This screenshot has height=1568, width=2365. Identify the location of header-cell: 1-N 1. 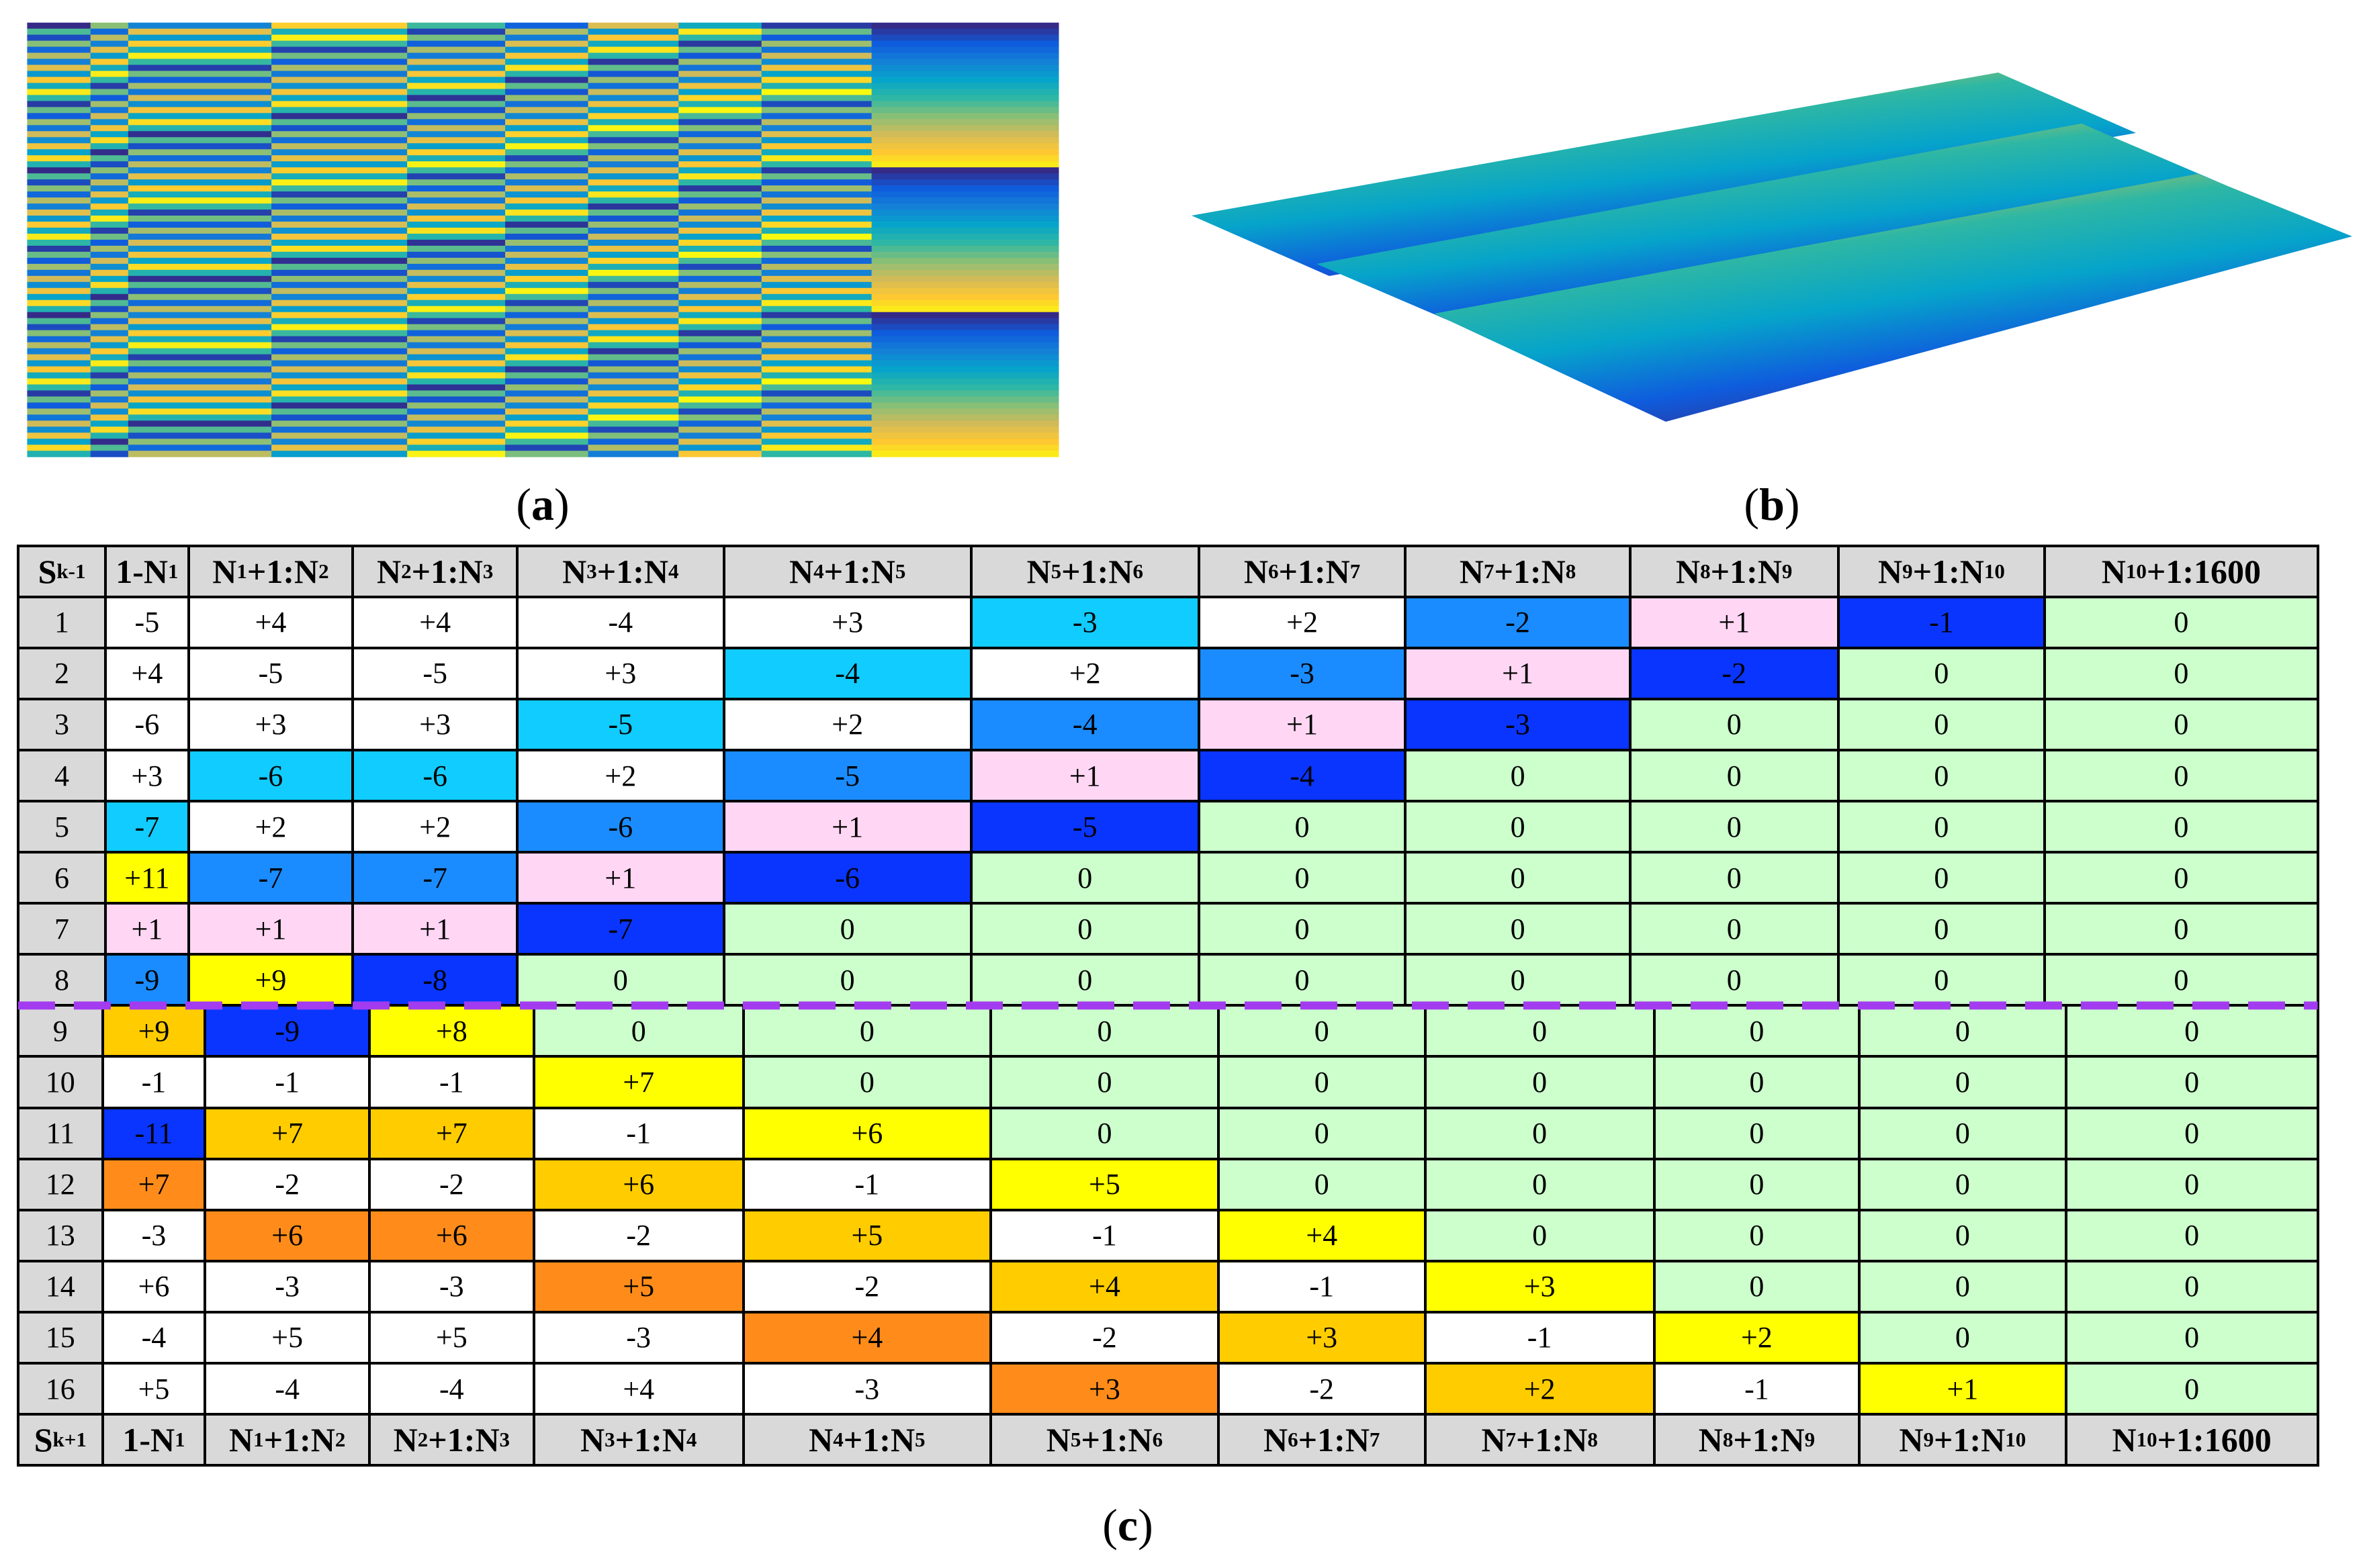
(147, 571).